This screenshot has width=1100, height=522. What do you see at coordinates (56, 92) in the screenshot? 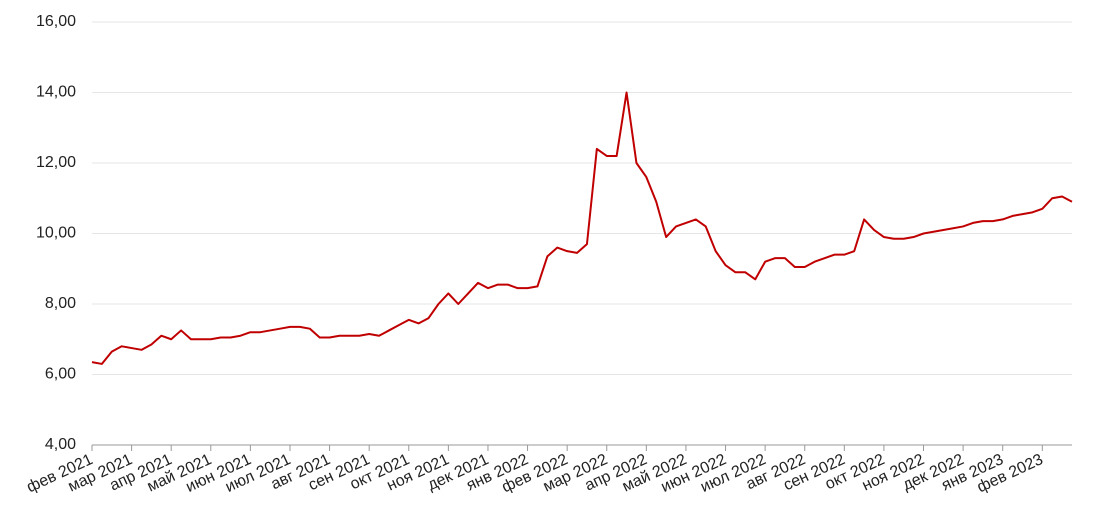
I see `y-tick-label: 14,00` at bounding box center [56, 92].